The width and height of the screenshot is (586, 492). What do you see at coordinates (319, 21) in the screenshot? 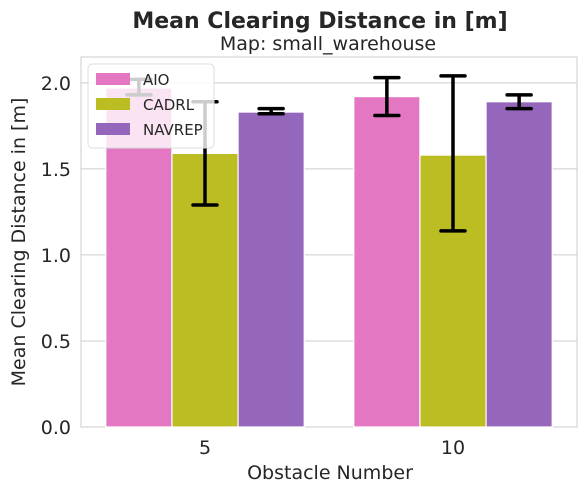
I see `chart-title: Mean Clearing Distance in [m]` at bounding box center [319, 21].